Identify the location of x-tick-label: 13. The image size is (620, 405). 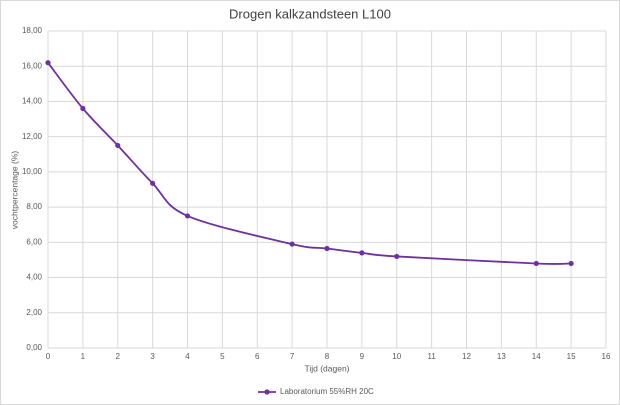
(501, 356).